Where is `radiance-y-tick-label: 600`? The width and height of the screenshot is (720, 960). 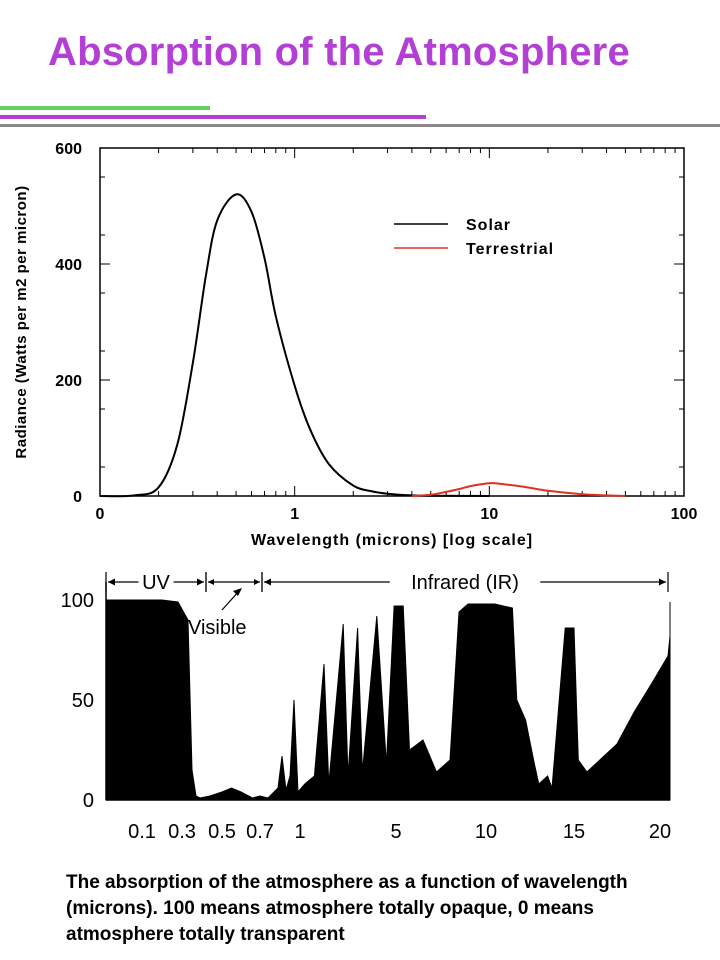 radiance-y-tick-label: 600 is located at coordinates (68, 149).